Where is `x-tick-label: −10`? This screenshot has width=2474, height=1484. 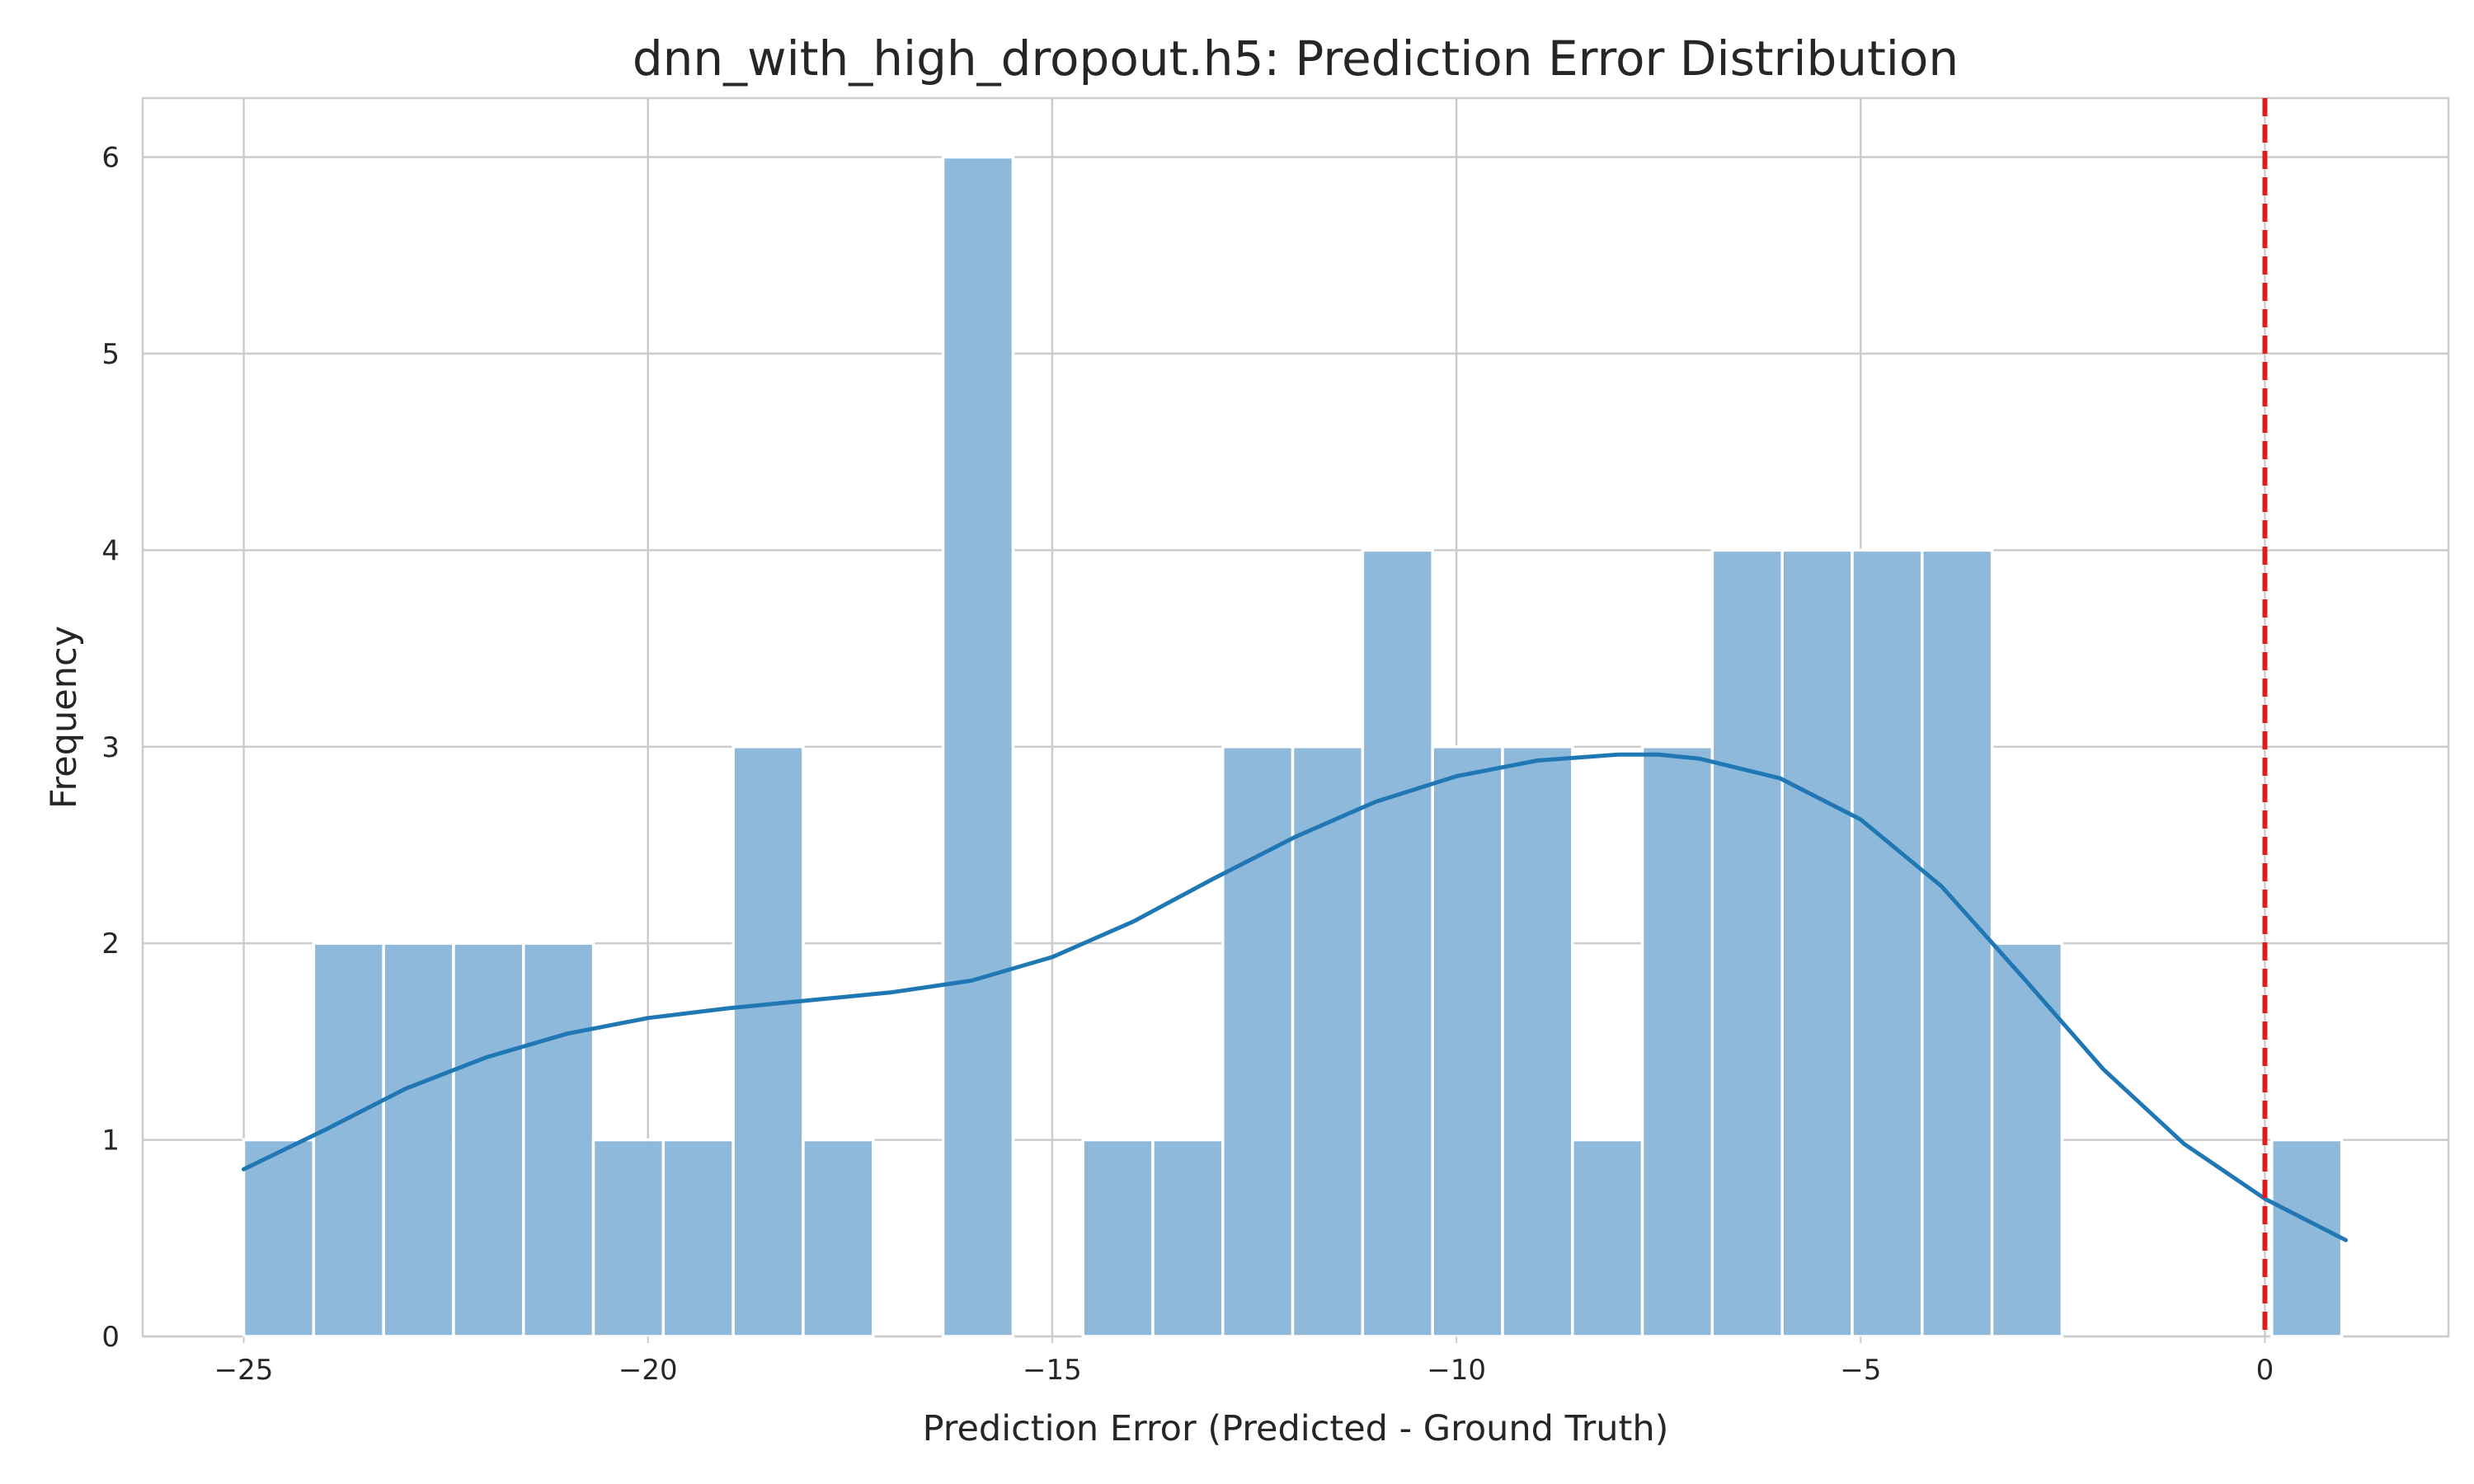 x-tick-label: −10 is located at coordinates (1456, 1370).